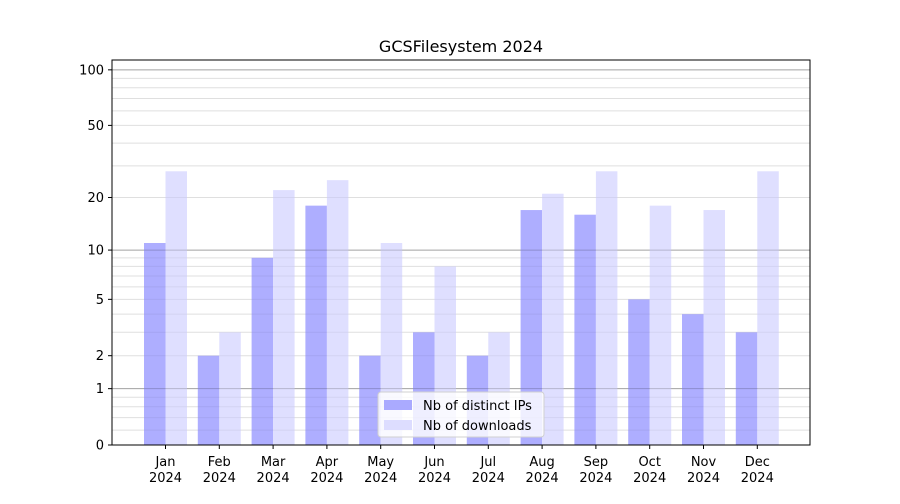 Image resolution: width=900 pixels, height=504 pixels. What do you see at coordinates (704, 462) in the screenshot?
I see `x-tick-label: Nov` at bounding box center [704, 462].